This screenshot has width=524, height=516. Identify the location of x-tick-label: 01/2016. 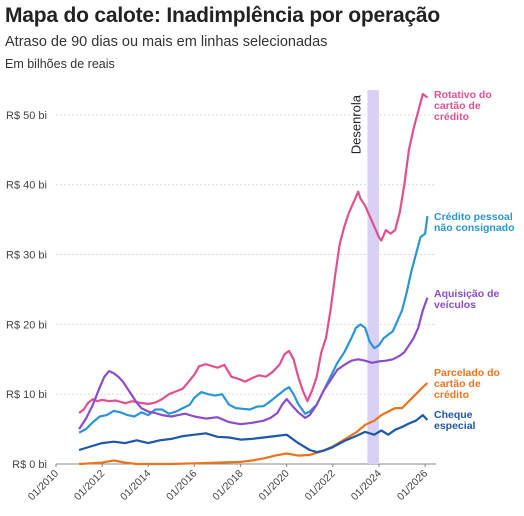
(181, 485).